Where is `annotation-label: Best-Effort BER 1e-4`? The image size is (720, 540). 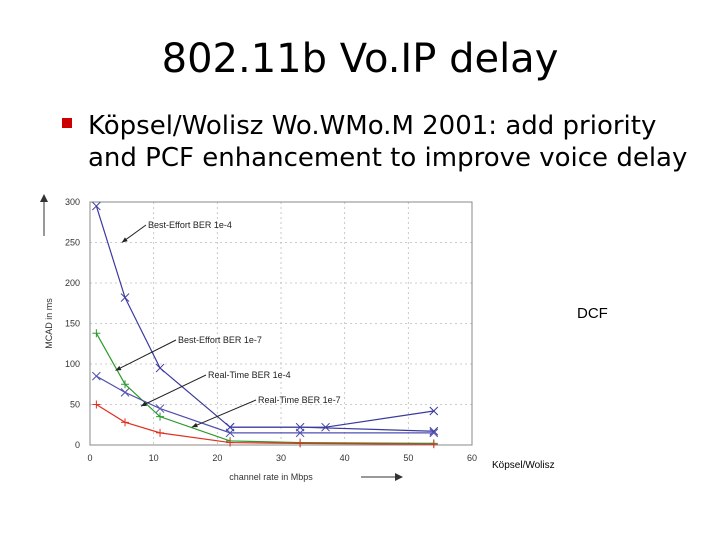
annotation-label: Best-Effort BER 1e-4 is located at coordinates (190, 225).